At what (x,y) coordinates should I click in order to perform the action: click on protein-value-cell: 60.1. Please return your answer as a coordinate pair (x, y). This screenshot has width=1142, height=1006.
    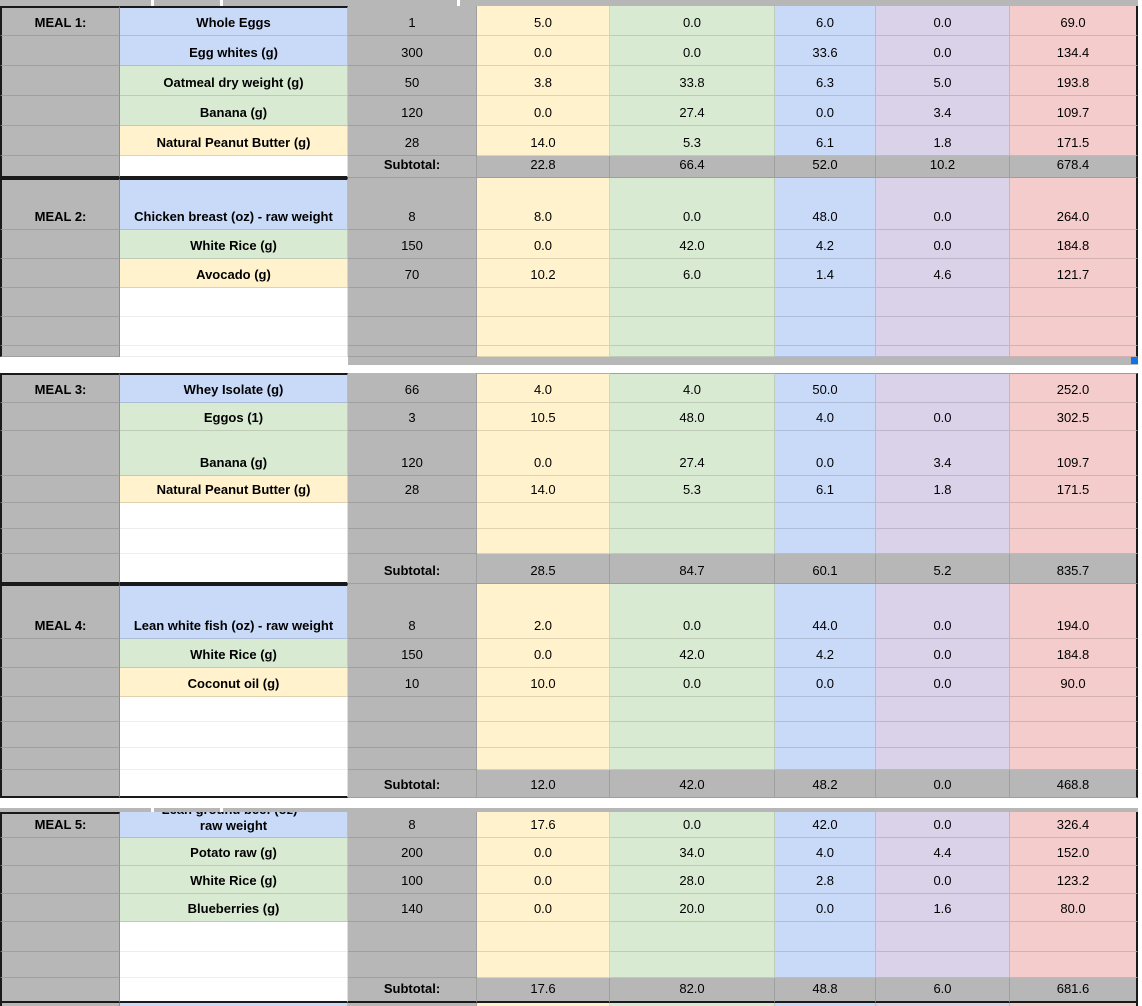
    Looking at the image, I should click on (825, 569).